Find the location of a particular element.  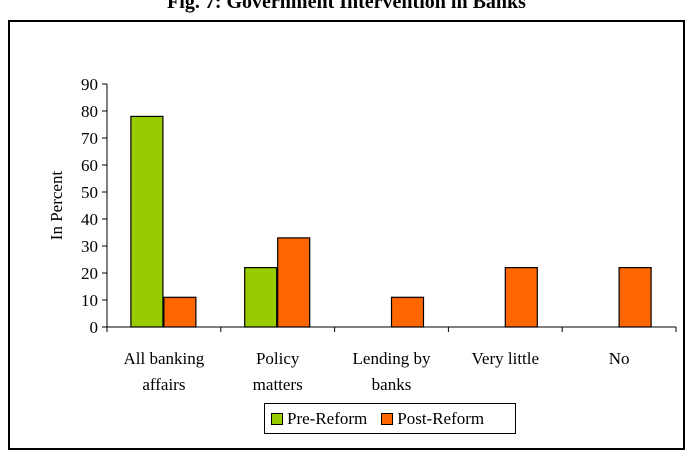

legend-swatch-post-reform is located at coordinates (387, 418).